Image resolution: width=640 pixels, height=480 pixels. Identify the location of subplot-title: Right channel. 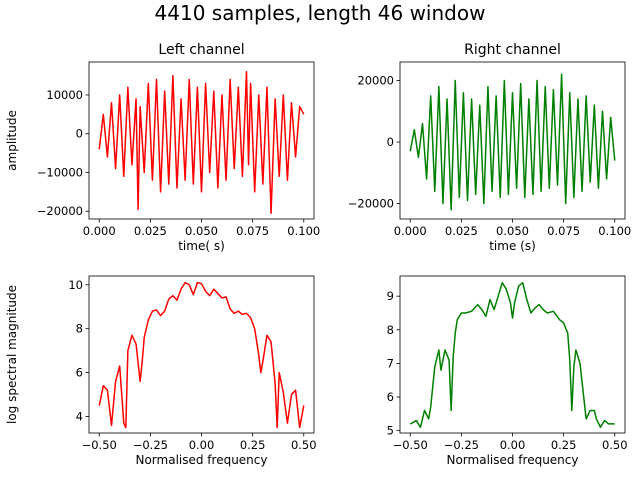
(512, 50).